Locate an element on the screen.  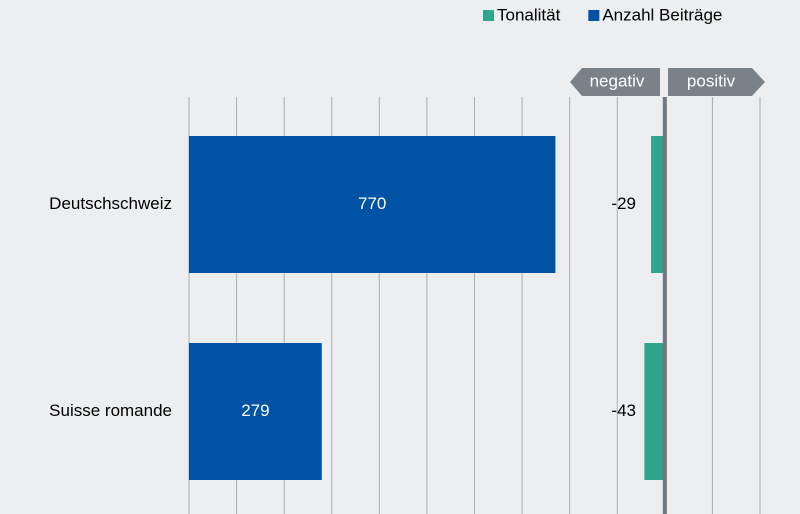
value-label: -43 is located at coordinates (623, 410).